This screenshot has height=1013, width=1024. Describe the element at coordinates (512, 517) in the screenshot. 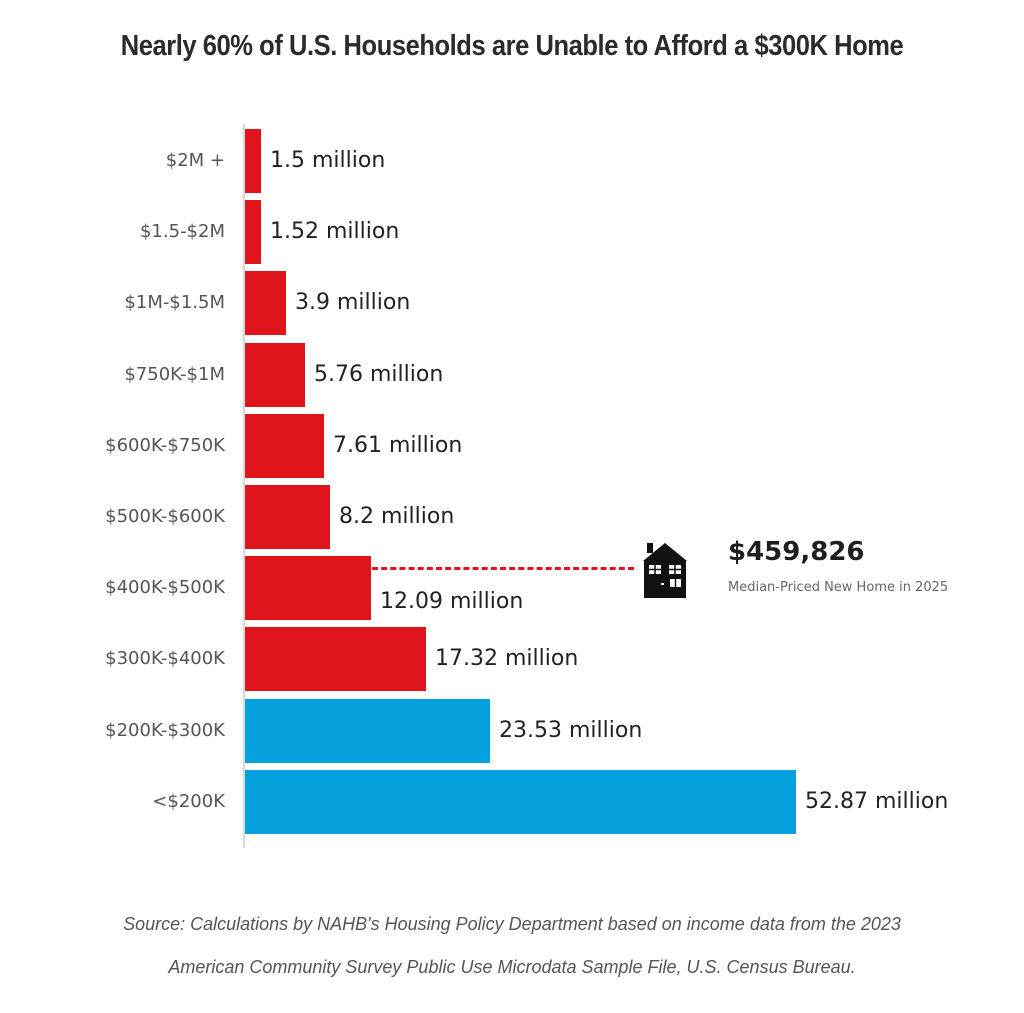

I see `bar-row: $500K-$600K 8.2 million` at that location.